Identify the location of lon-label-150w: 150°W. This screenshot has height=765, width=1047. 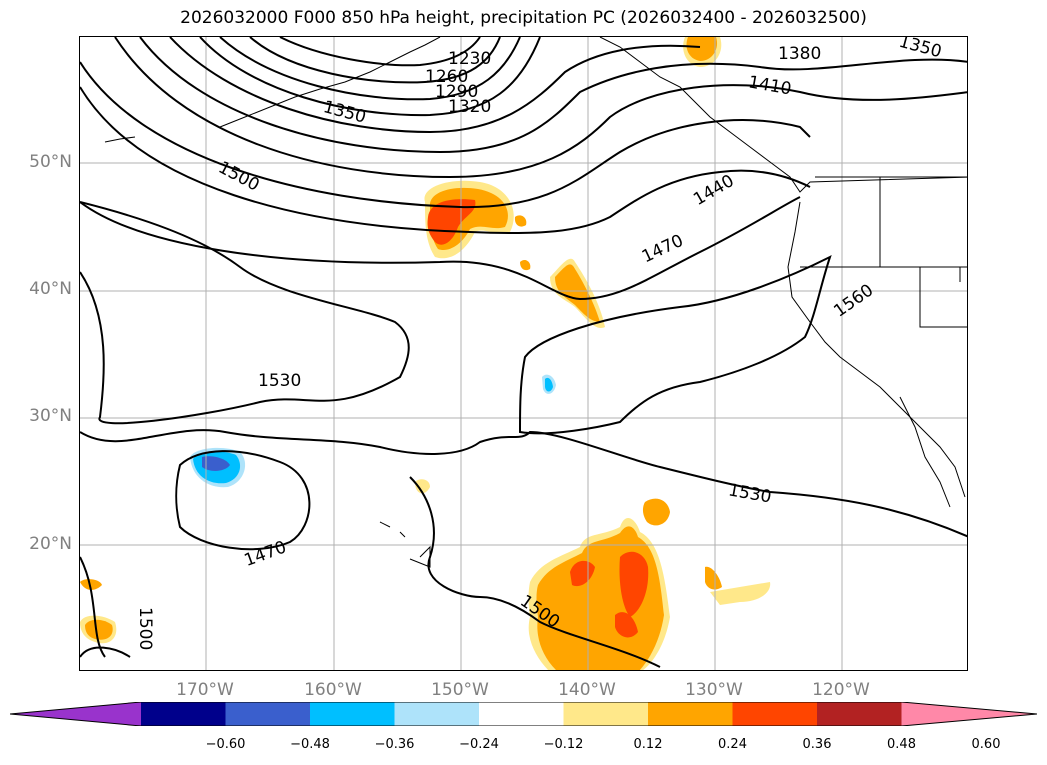
(460, 690).